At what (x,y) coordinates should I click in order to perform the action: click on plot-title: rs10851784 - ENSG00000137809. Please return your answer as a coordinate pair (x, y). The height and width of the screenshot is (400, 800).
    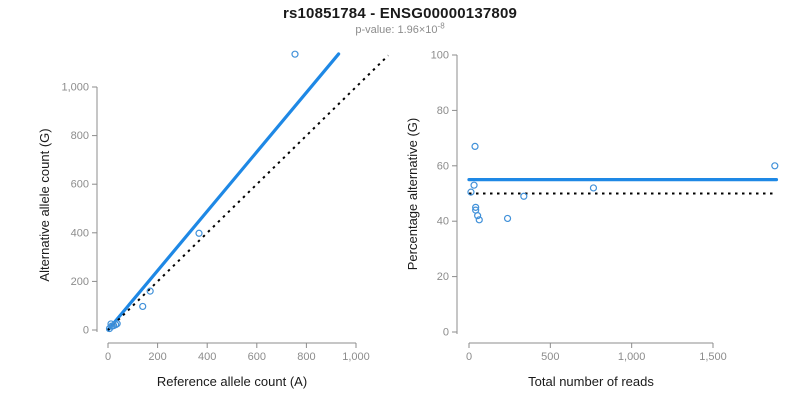
    Looking at the image, I should click on (400, 13).